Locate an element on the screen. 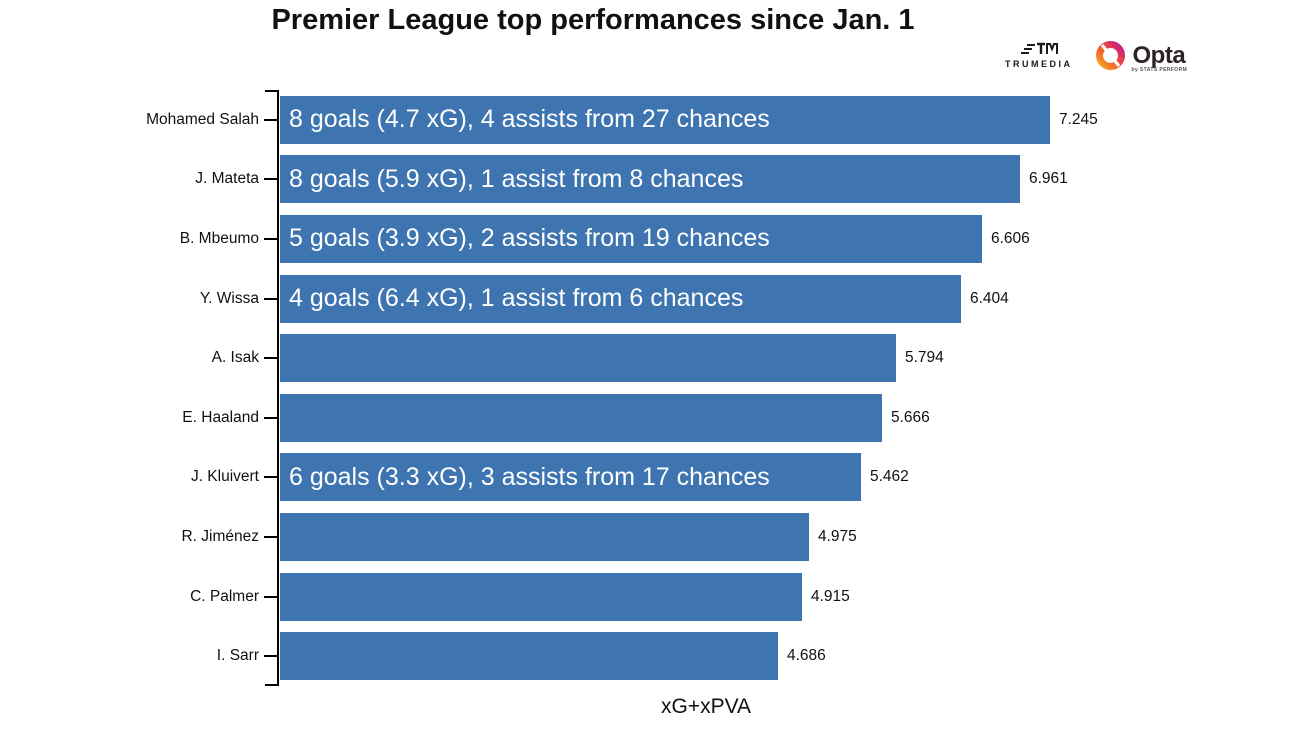  trumedia-wordmark: TRUMEDIA is located at coordinates (1039, 64).